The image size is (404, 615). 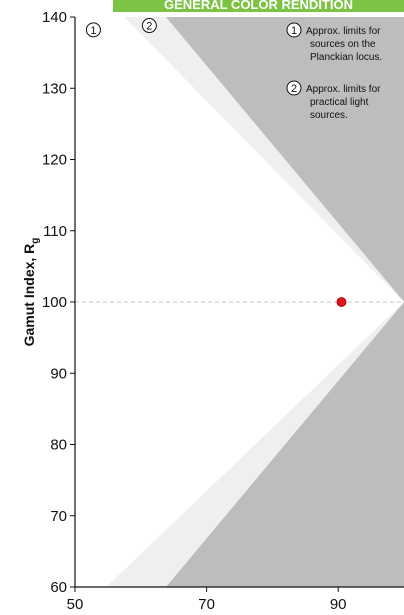 What do you see at coordinates (149, 27) in the screenshot?
I see `region-marker-label: 2` at bounding box center [149, 27].